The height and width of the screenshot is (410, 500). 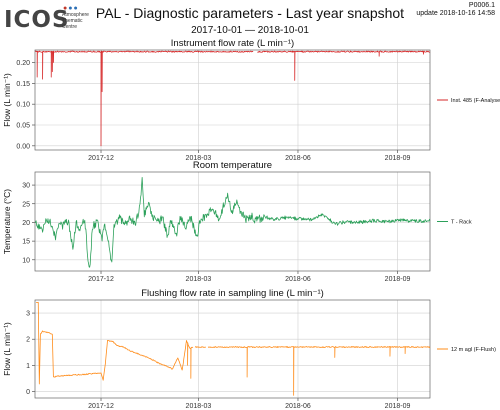 What do you see at coordinates (26, 186) in the screenshot?
I see `y-tick-label: 30` at bounding box center [26, 186].